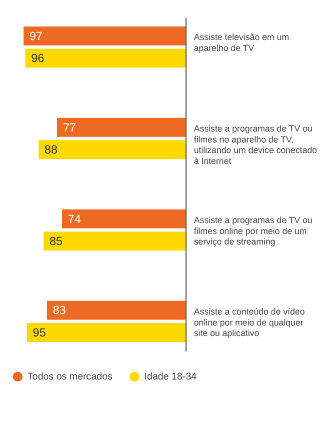 This screenshot has height=423, width=321. Describe the element at coordinates (38, 59) in the screenshot. I see `data-label: 96` at that location.